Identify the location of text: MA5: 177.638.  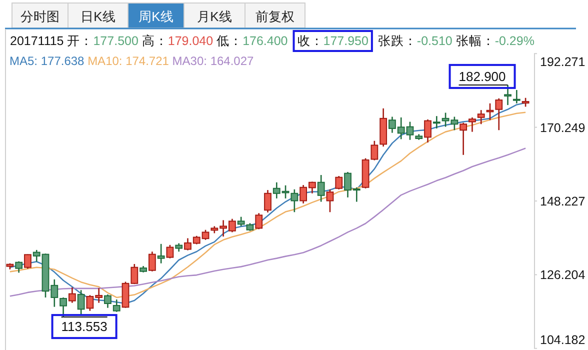
(49, 61).